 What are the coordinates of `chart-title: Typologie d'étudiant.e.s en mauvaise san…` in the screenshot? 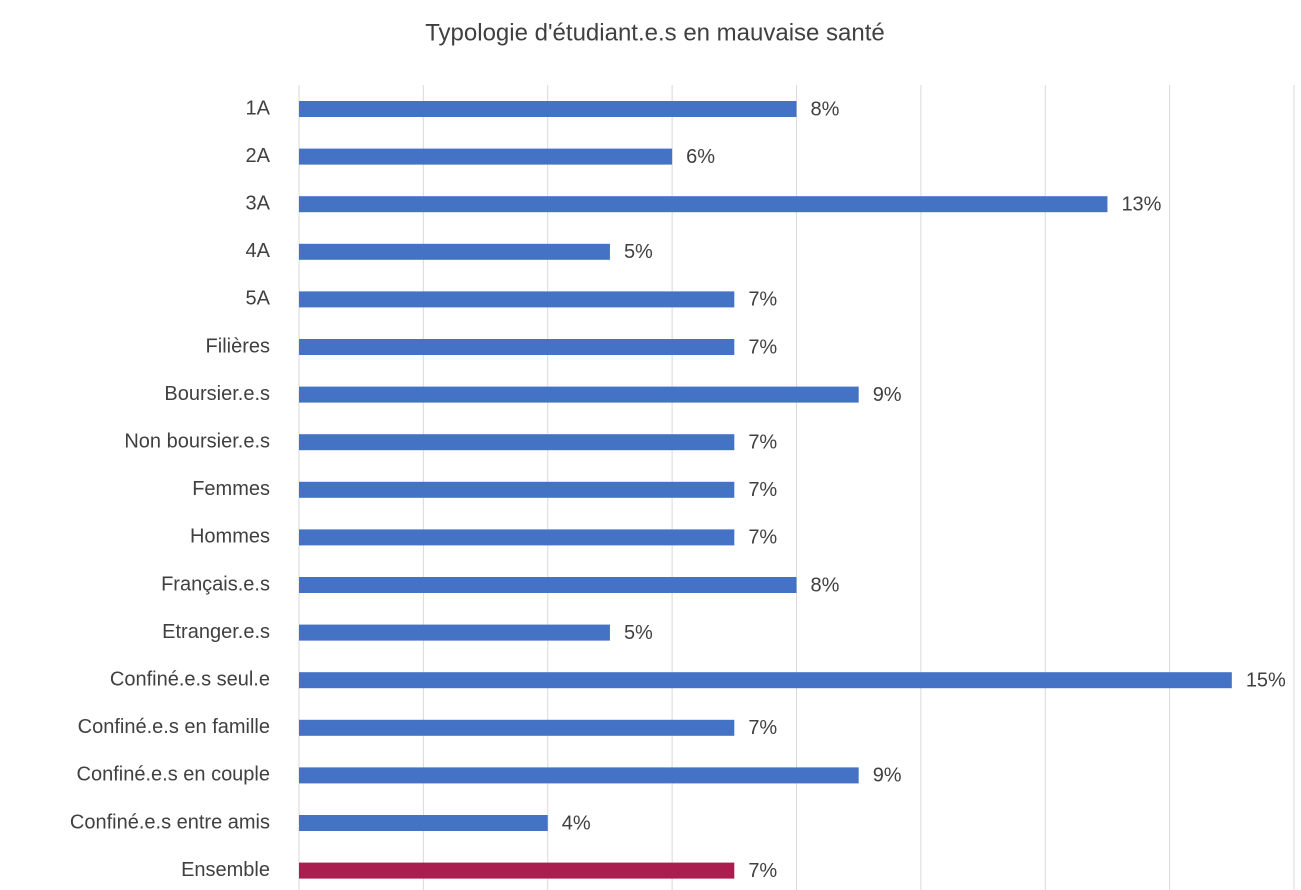 It's located at (655, 32).